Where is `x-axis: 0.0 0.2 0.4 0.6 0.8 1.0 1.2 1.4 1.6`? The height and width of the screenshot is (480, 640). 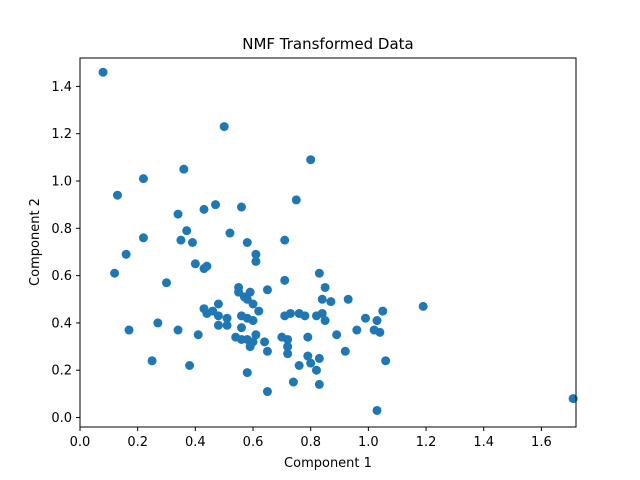 x-axis: 0.0 0.2 0.4 0.6 0.8 1.0 1.2 1.4 1.6 is located at coordinates (311, 438).